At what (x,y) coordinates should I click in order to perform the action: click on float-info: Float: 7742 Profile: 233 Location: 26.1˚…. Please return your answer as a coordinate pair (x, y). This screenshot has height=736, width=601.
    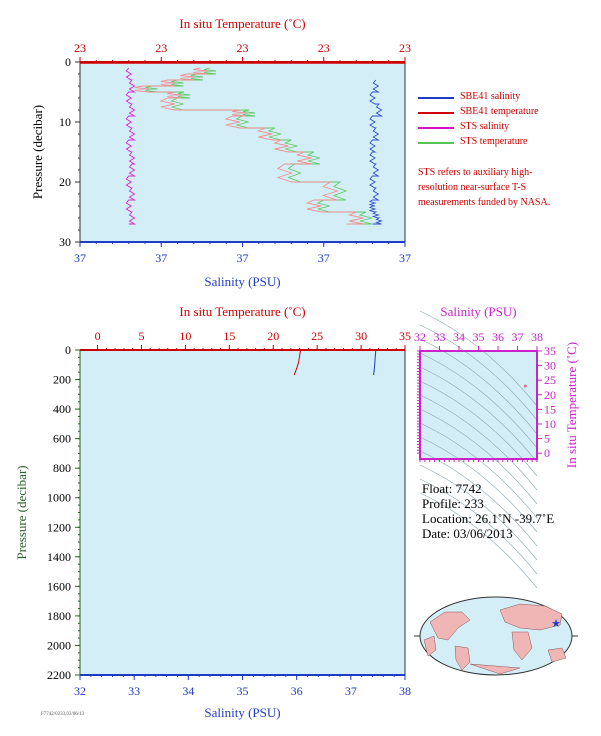
    Looking at the image, I should click on (488, 511).